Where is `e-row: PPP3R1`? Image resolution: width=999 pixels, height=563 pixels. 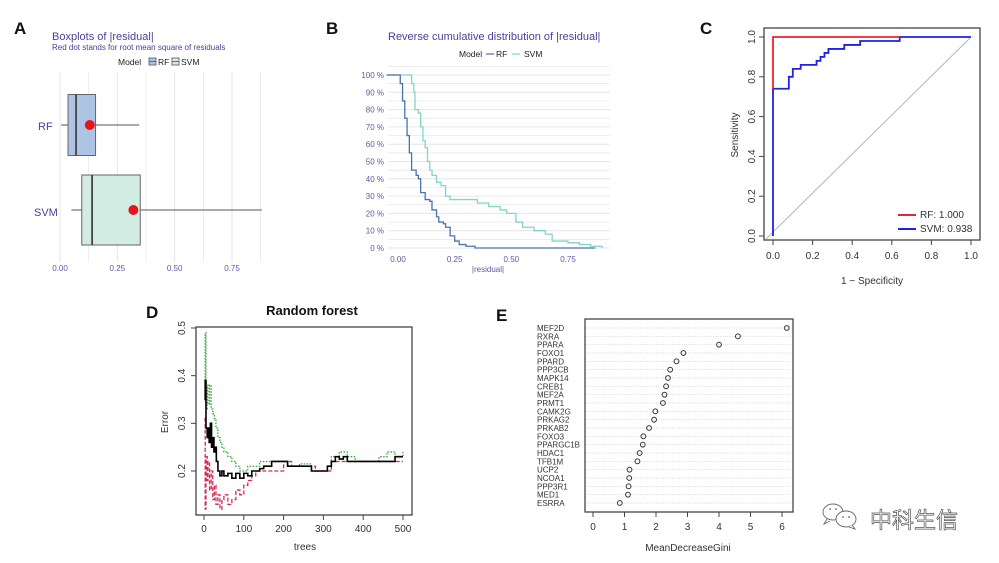 e-row: PPP3R1 is located at coordinates (664, 486).